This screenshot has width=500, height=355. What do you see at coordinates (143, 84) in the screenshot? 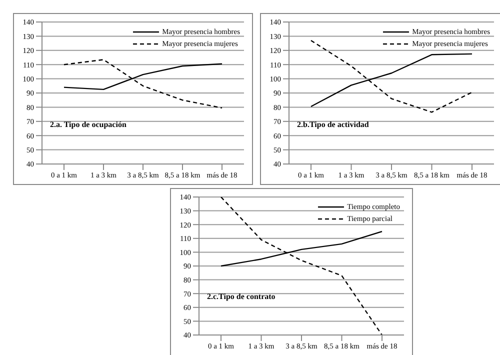
I see `line-series` at bounding box center [143, 84].